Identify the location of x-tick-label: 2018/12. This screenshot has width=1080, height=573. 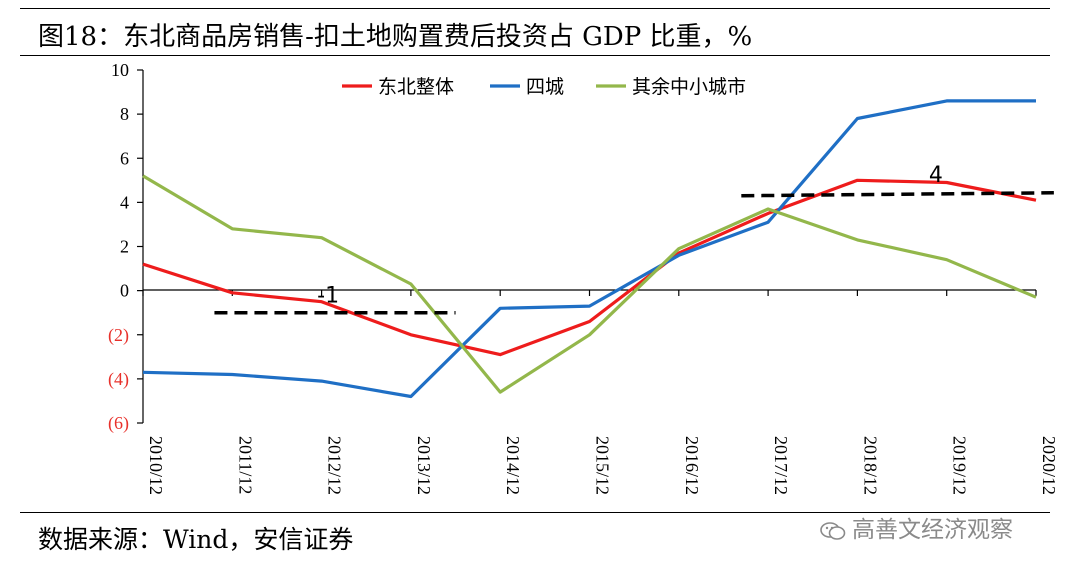
(870, 465).